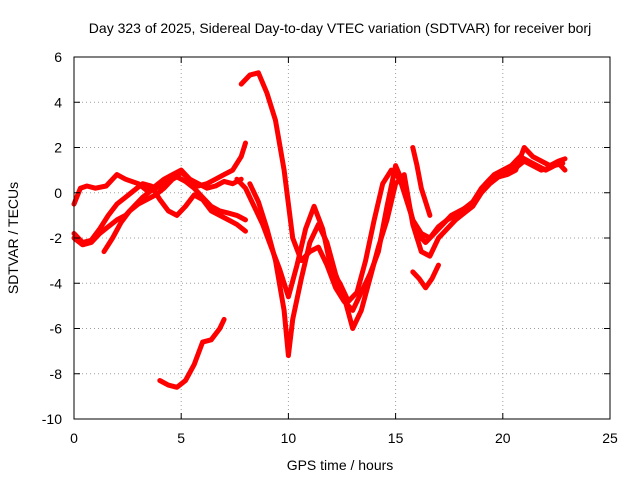 The image size is (640, 480). I want to click on x-tick-label: 15, so click(396, 438).